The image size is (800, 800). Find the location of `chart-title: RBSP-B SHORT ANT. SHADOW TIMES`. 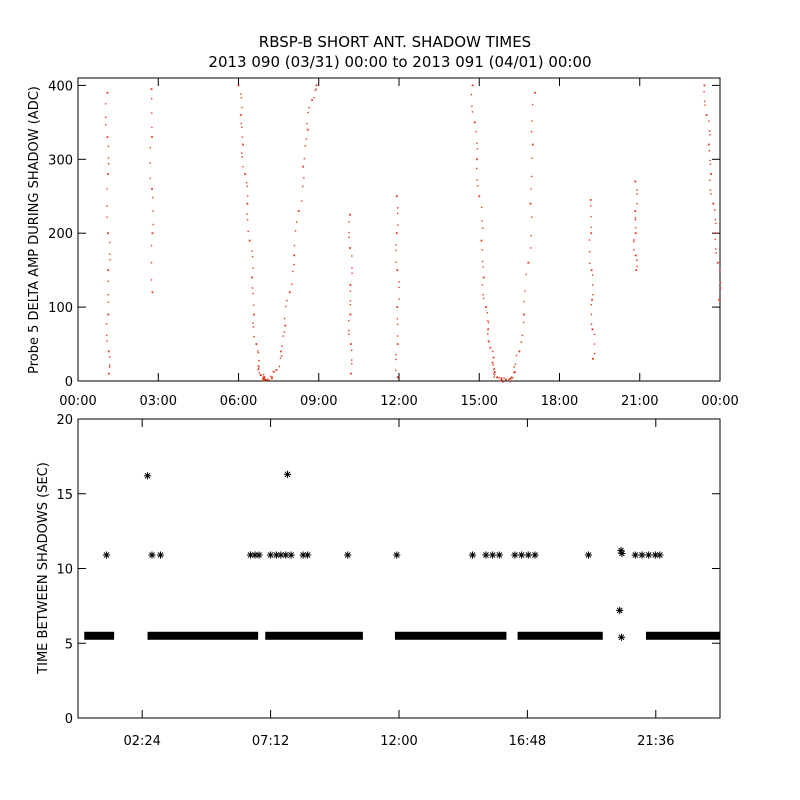

chart-title: RBSP-B SHORT ANT. SHADOW TIMES is located at coordinates (395, 42).